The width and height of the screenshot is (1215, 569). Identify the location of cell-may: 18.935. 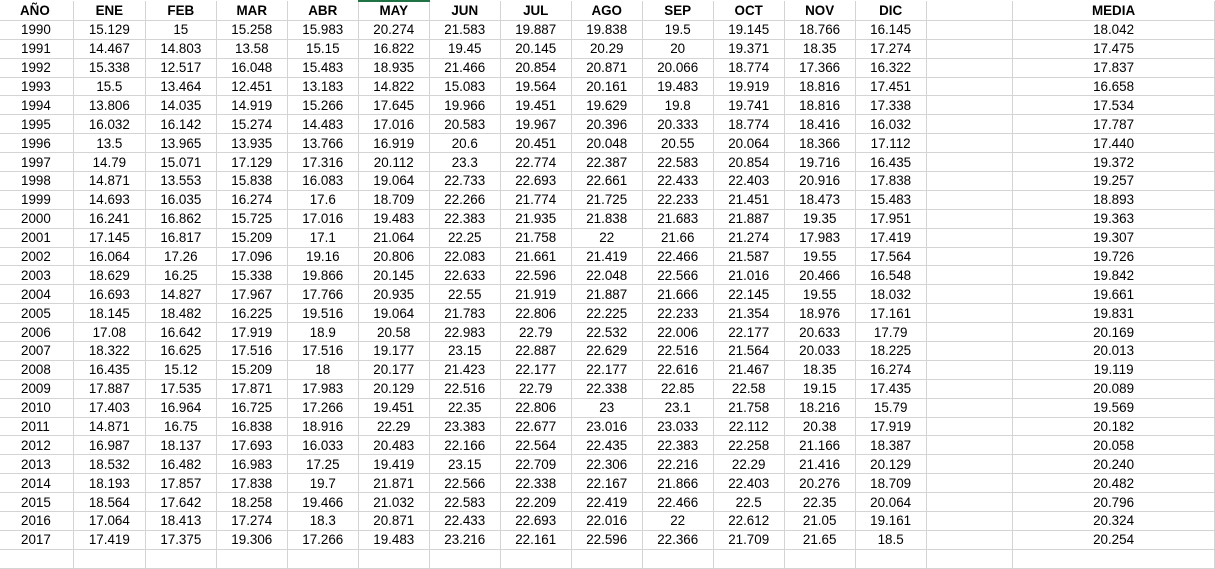
(394, 68).